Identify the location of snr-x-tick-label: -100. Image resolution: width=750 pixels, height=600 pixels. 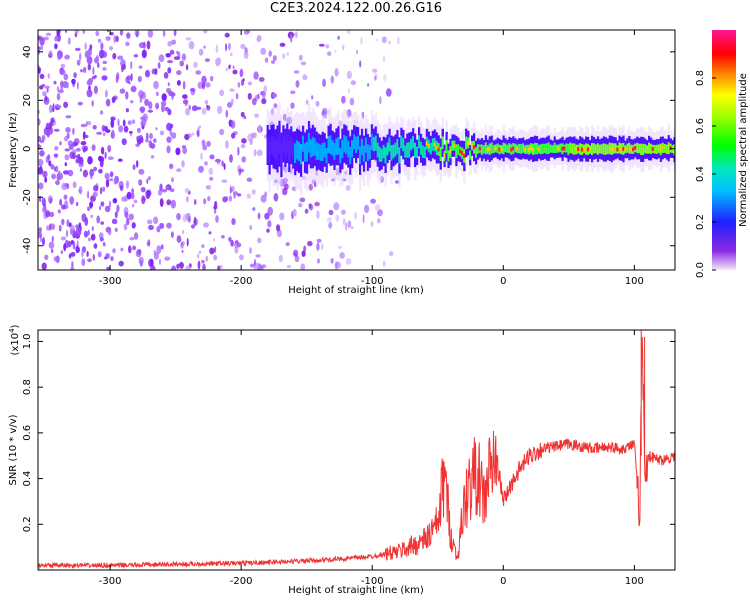
(372, 581).